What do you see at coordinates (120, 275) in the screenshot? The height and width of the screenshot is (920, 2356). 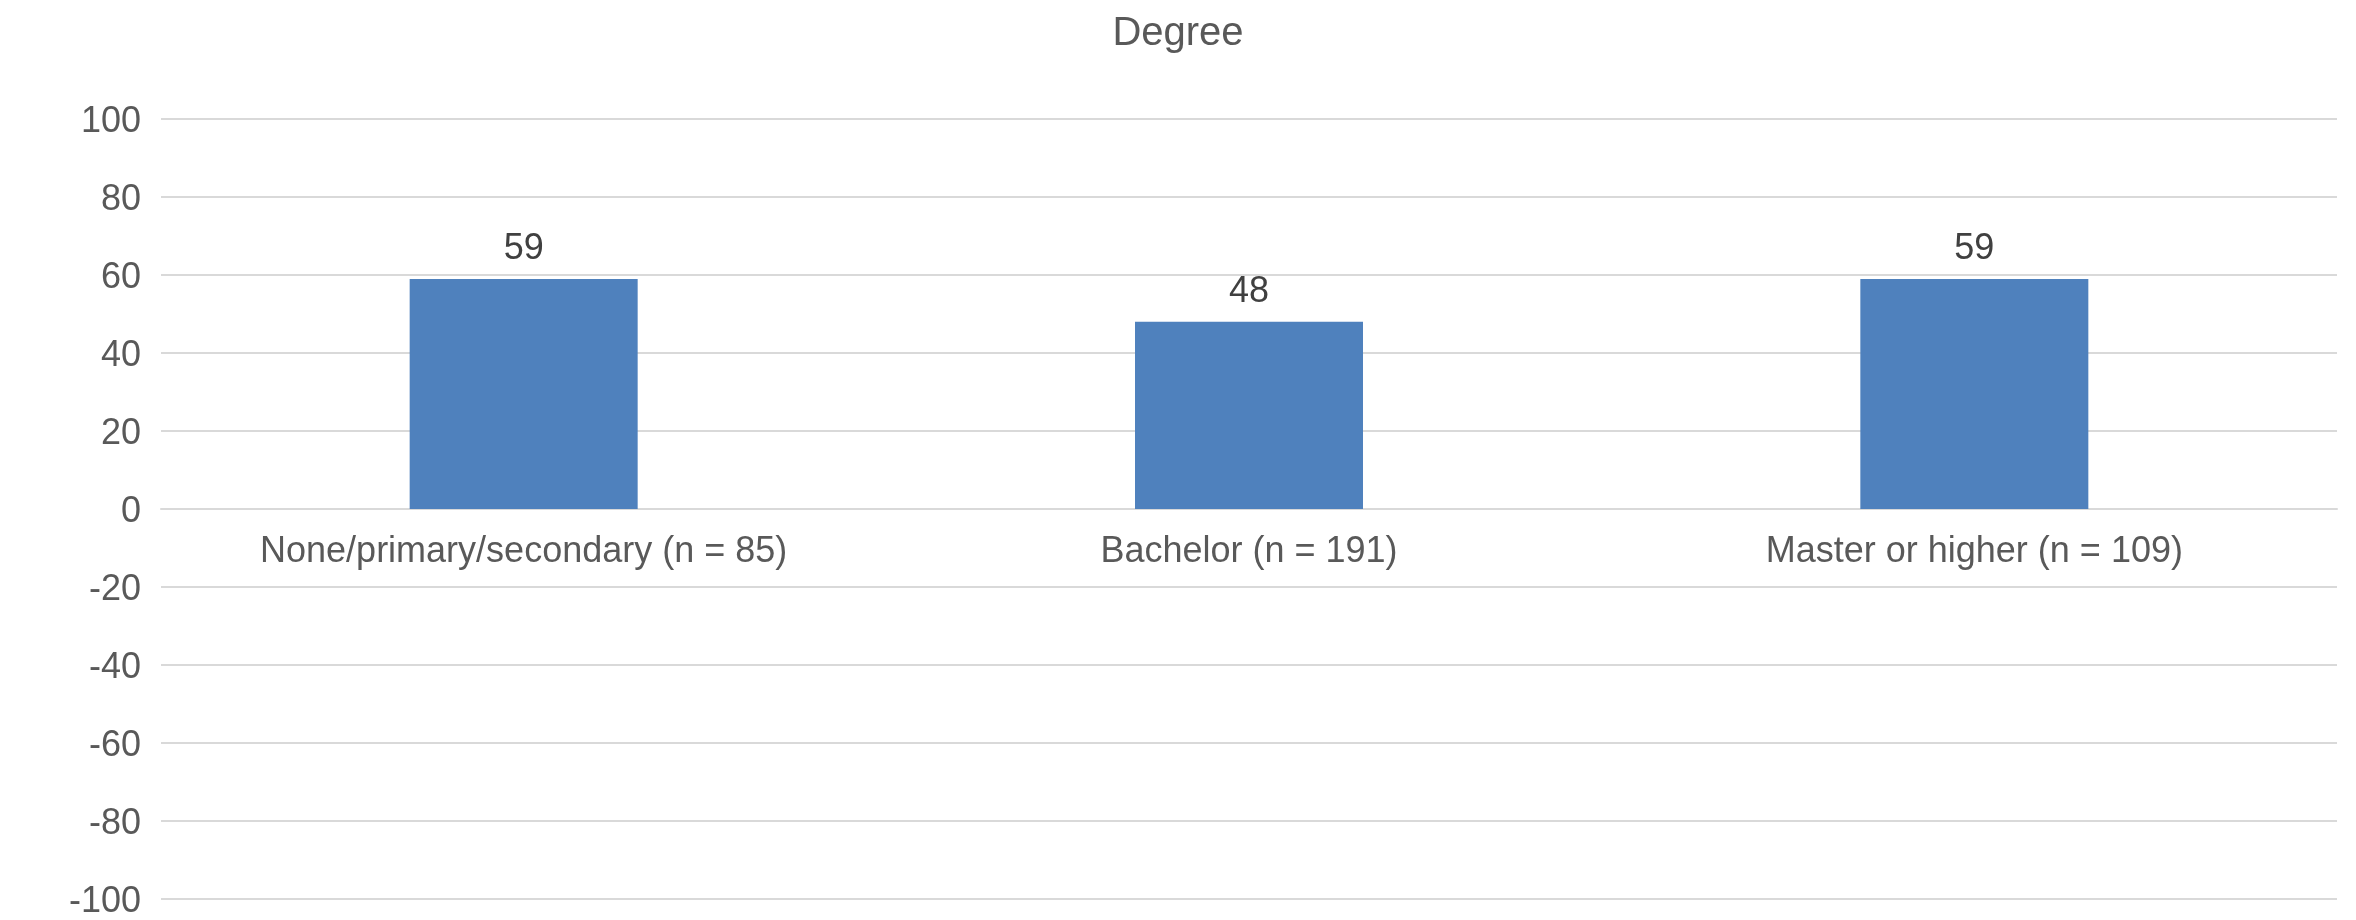 I see `y-tick-label: 60` at bounding box center [120, 275].